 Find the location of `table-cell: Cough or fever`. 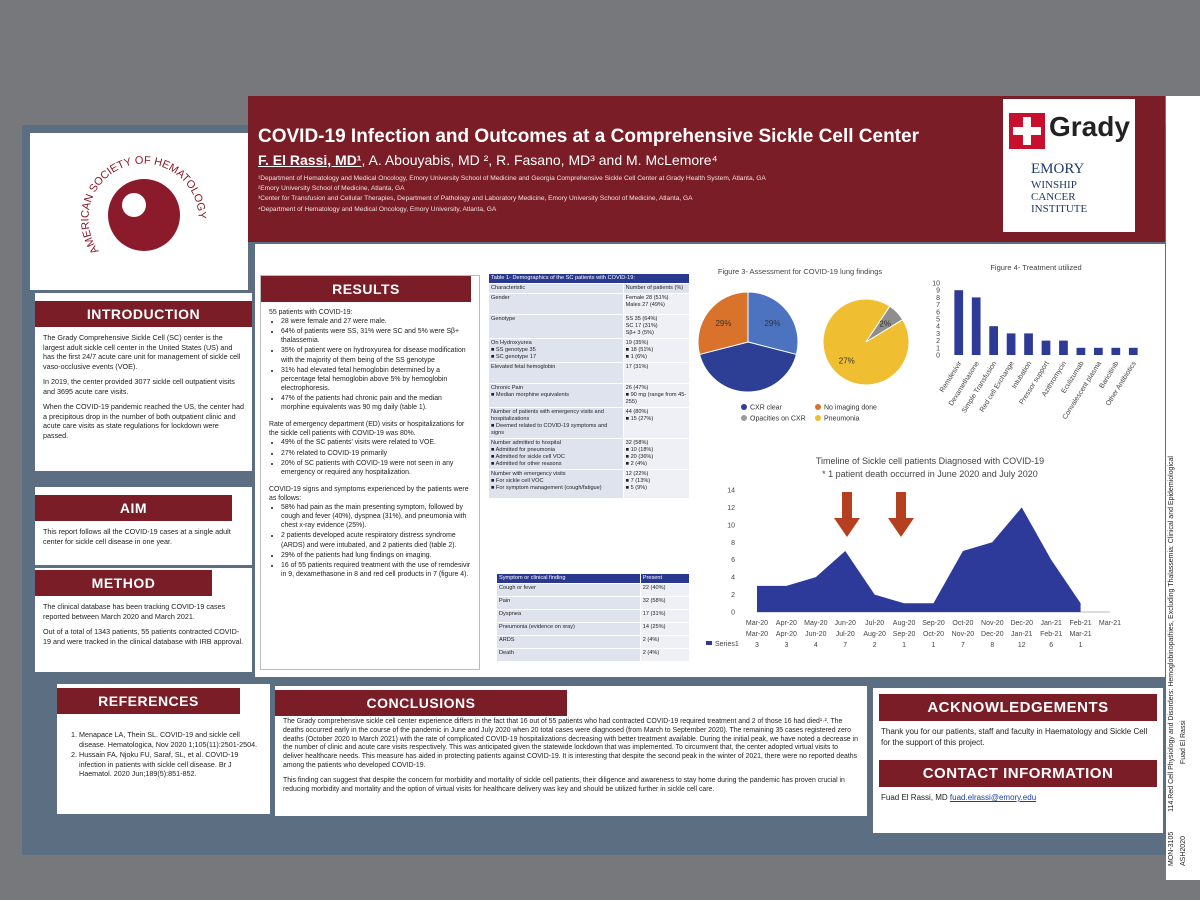

table-cell: Cough or fever is located at coordinates (568, 589).